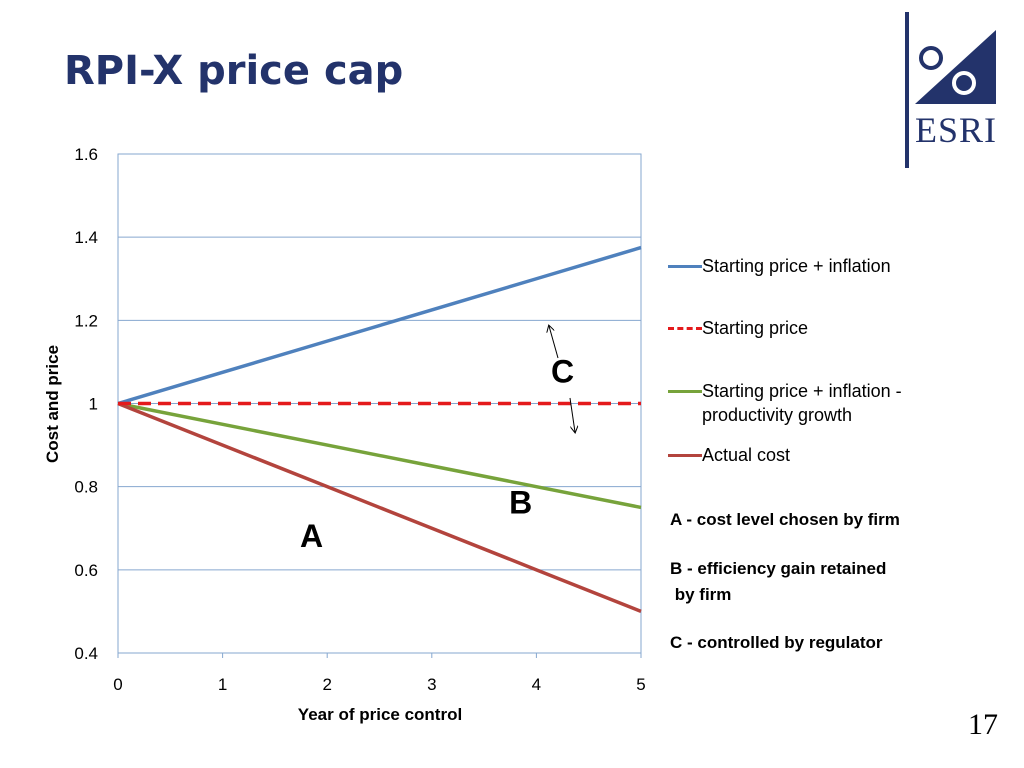  What do you see at coordinates (785, 519) in the screenshot?
I see `note-a: A - cost level chosen by firm` at bounding box center [785, 519].